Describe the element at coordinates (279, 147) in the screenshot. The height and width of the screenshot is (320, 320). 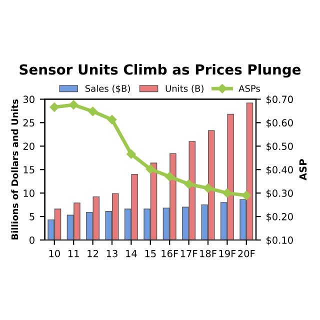
I see `y2-tick-label: $0.50` at that location.